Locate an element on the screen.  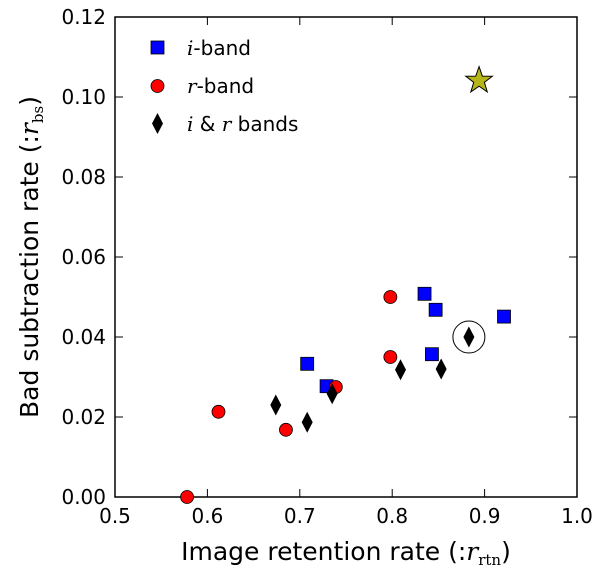
x-axis-label: Image retention rate (:rrtn) is located at coordinates (346, 553).